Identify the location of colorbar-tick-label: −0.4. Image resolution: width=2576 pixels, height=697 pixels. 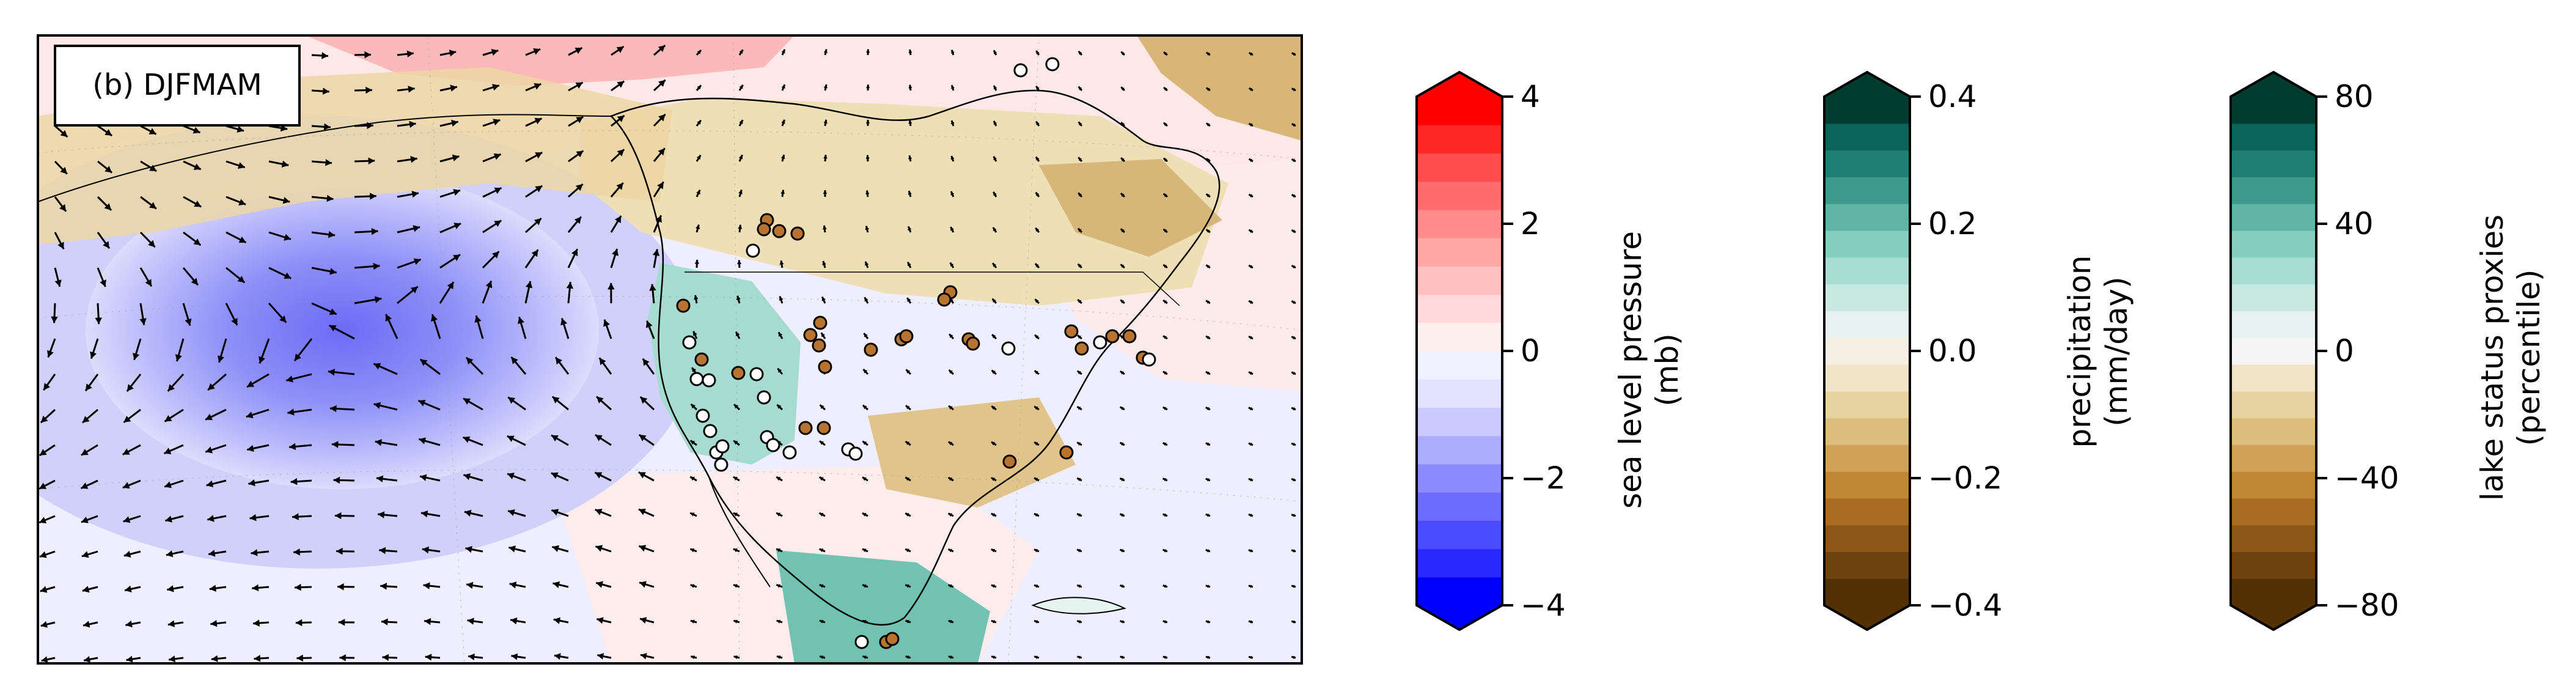
(1965, 605).